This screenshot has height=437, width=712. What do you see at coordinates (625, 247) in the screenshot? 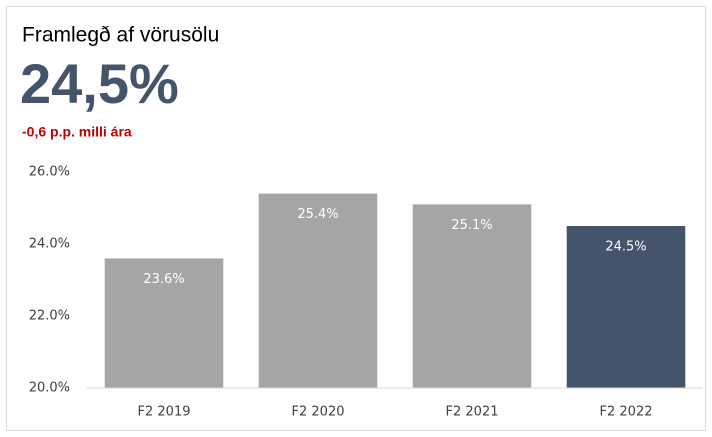
I see `data-label: 24.5%` at bounding box center [625, 247].